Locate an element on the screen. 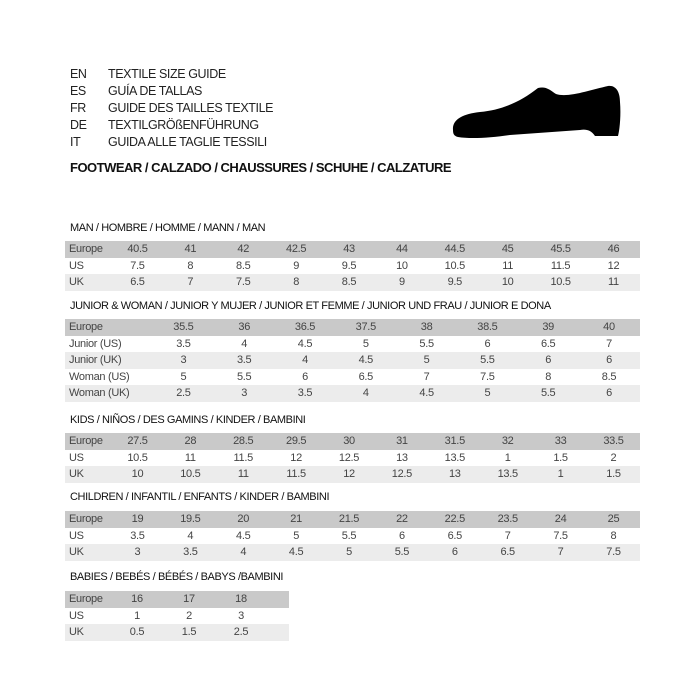 This screenshot has height=700, width=700. language-line: EN TEXTILE SIZE GUIDE is located at coordinates (148, 74).